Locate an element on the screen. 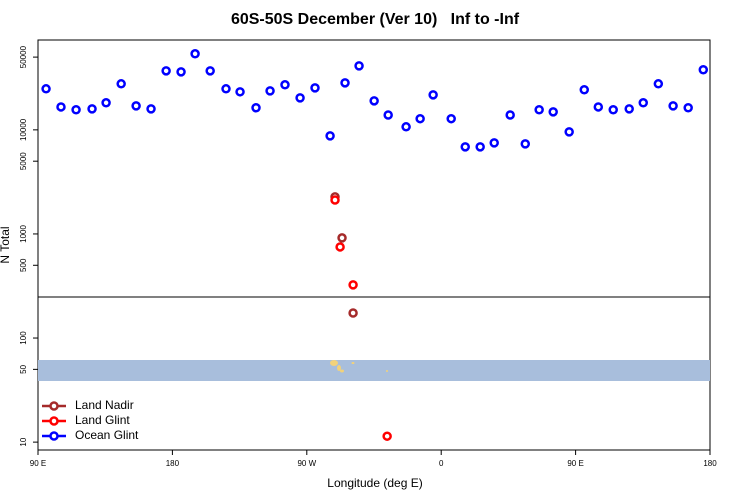  legend-label: Land Nadir is located at coordinates (104, 405).